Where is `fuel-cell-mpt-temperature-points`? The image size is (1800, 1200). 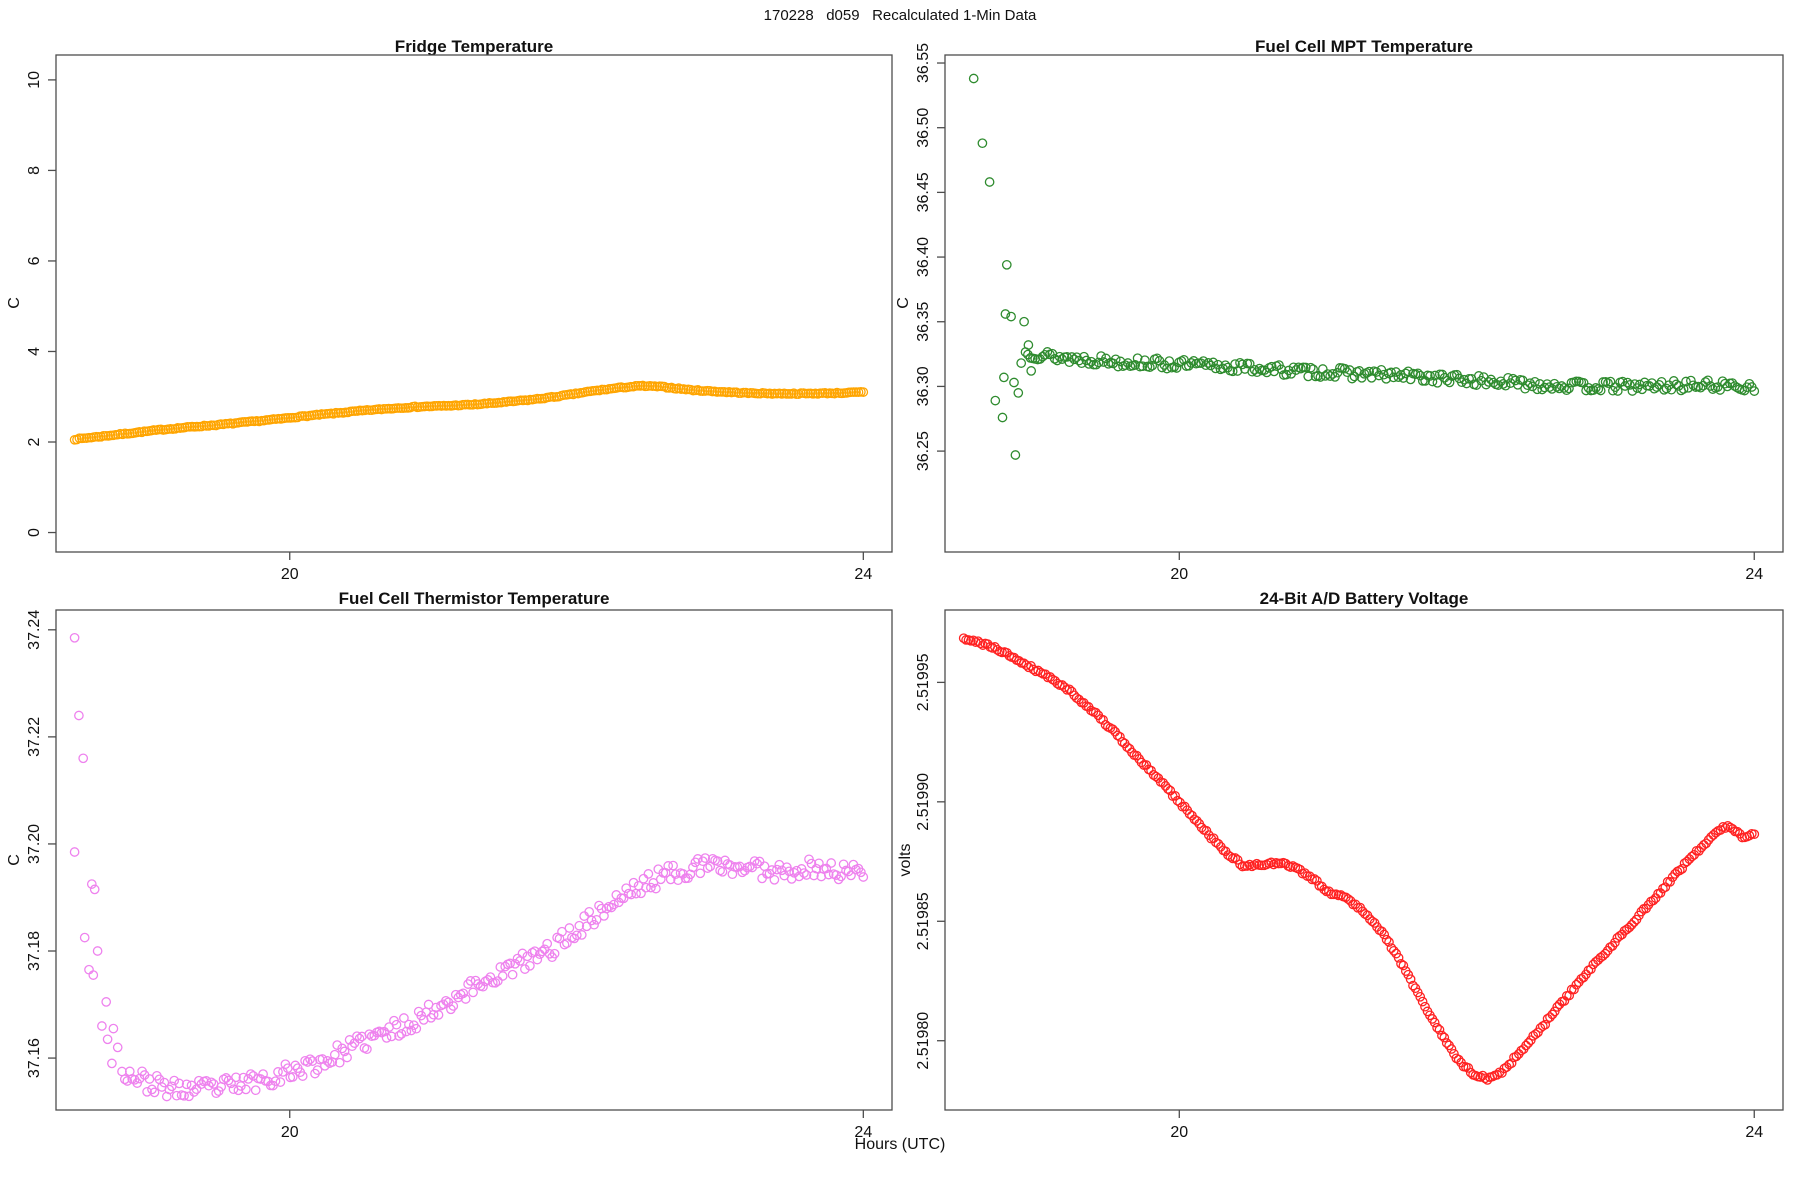
fuel-cell-mpt-temperature-points is located at coordinates (1364, 266).